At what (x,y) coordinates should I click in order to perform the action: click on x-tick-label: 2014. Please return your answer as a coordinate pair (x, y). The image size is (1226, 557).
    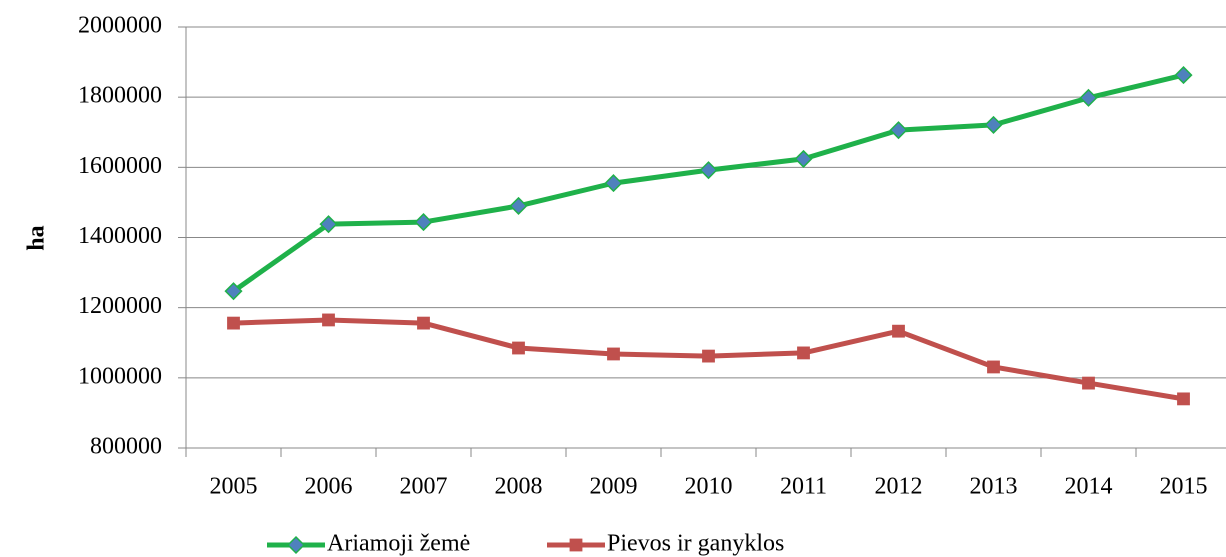
    Looking at the image, I should click on (1089, 487).